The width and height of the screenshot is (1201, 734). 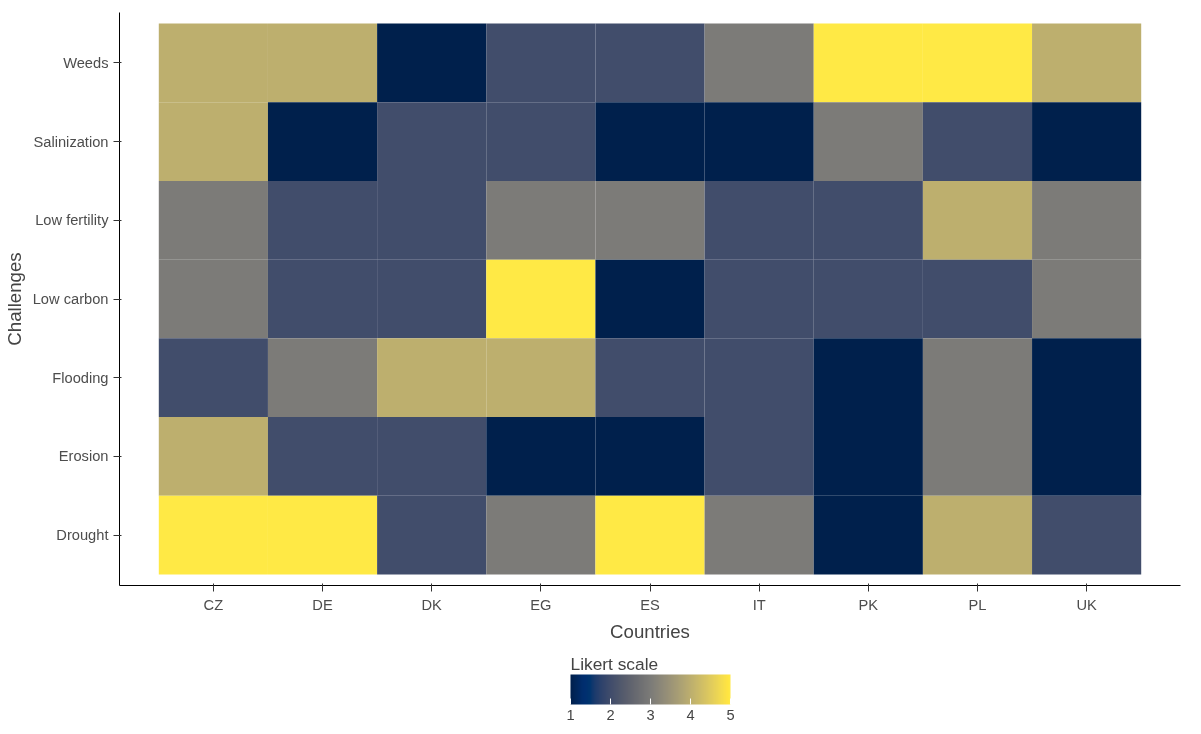 What do you see at coordinates (610, 714) in the screenshot?
I see `color-bar-label: 2` at bounding box center [610, 714].